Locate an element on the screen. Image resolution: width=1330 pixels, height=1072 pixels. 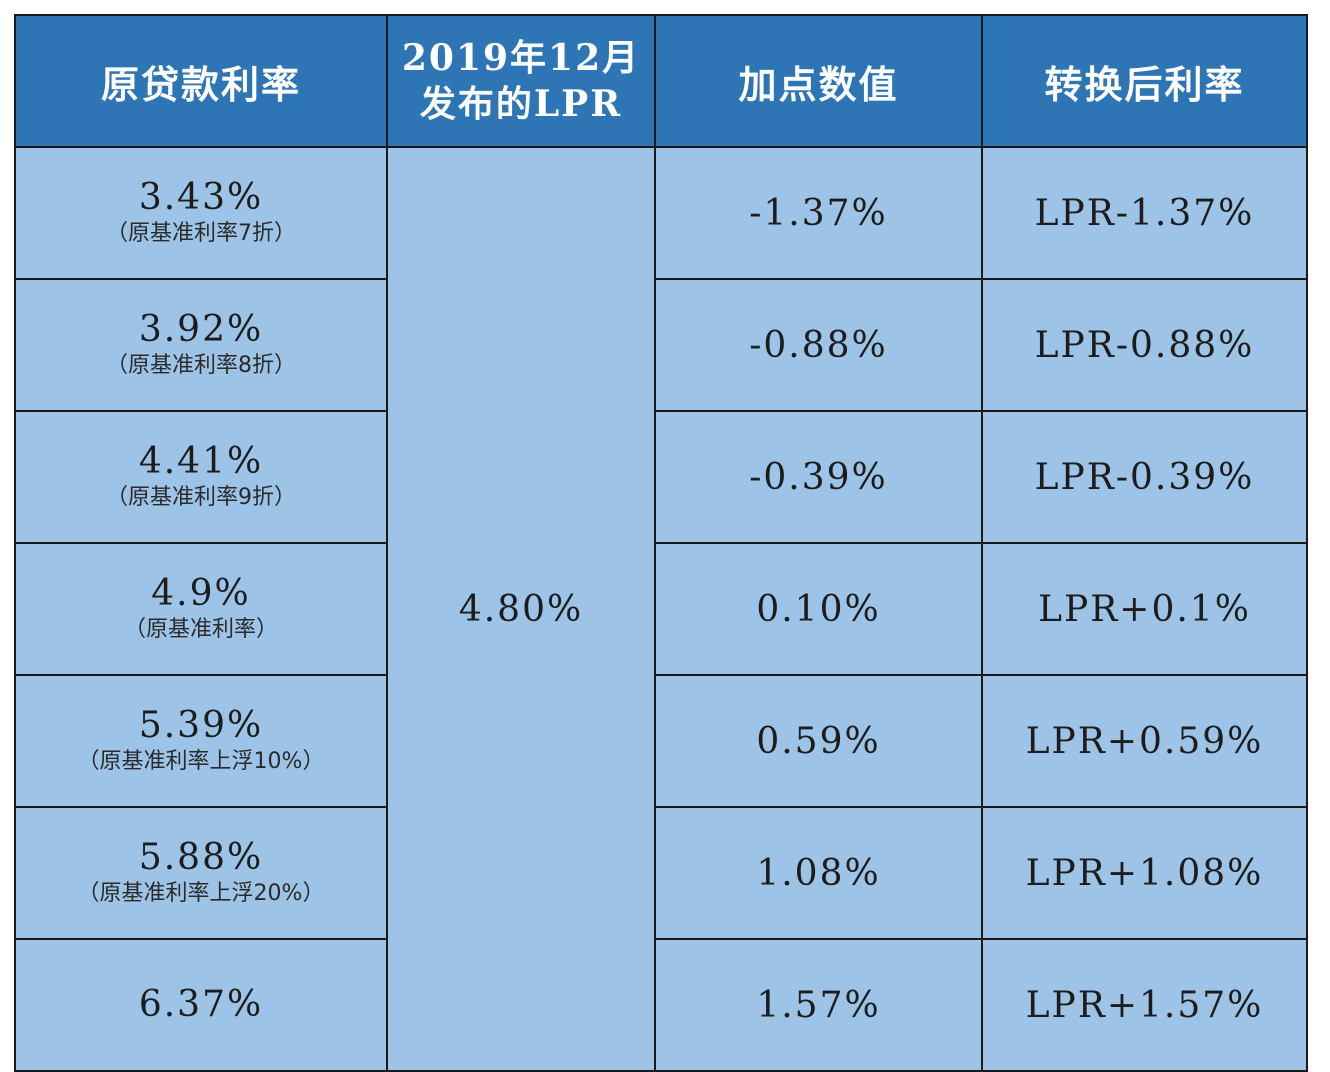
converted-rate-cell: LPR-0.88% is located at coordinates (1144, 345).